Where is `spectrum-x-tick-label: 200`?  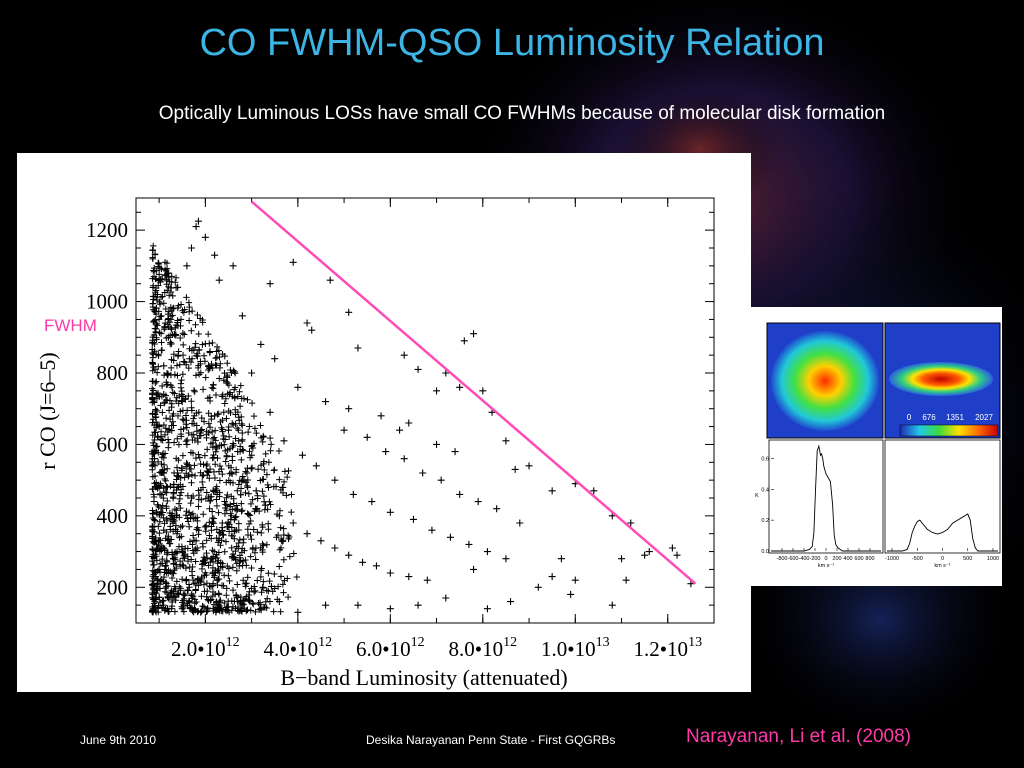
spectrum-x-tick-label: 200 is located at coordinates (836, 559).